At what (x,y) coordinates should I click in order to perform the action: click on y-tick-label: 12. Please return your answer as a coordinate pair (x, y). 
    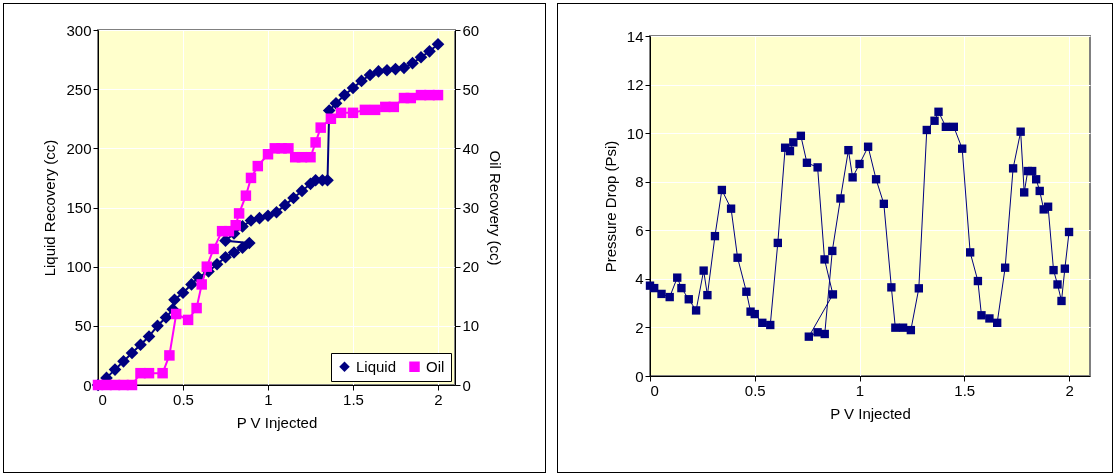
    Looking at the image, I should click on (635, 85).